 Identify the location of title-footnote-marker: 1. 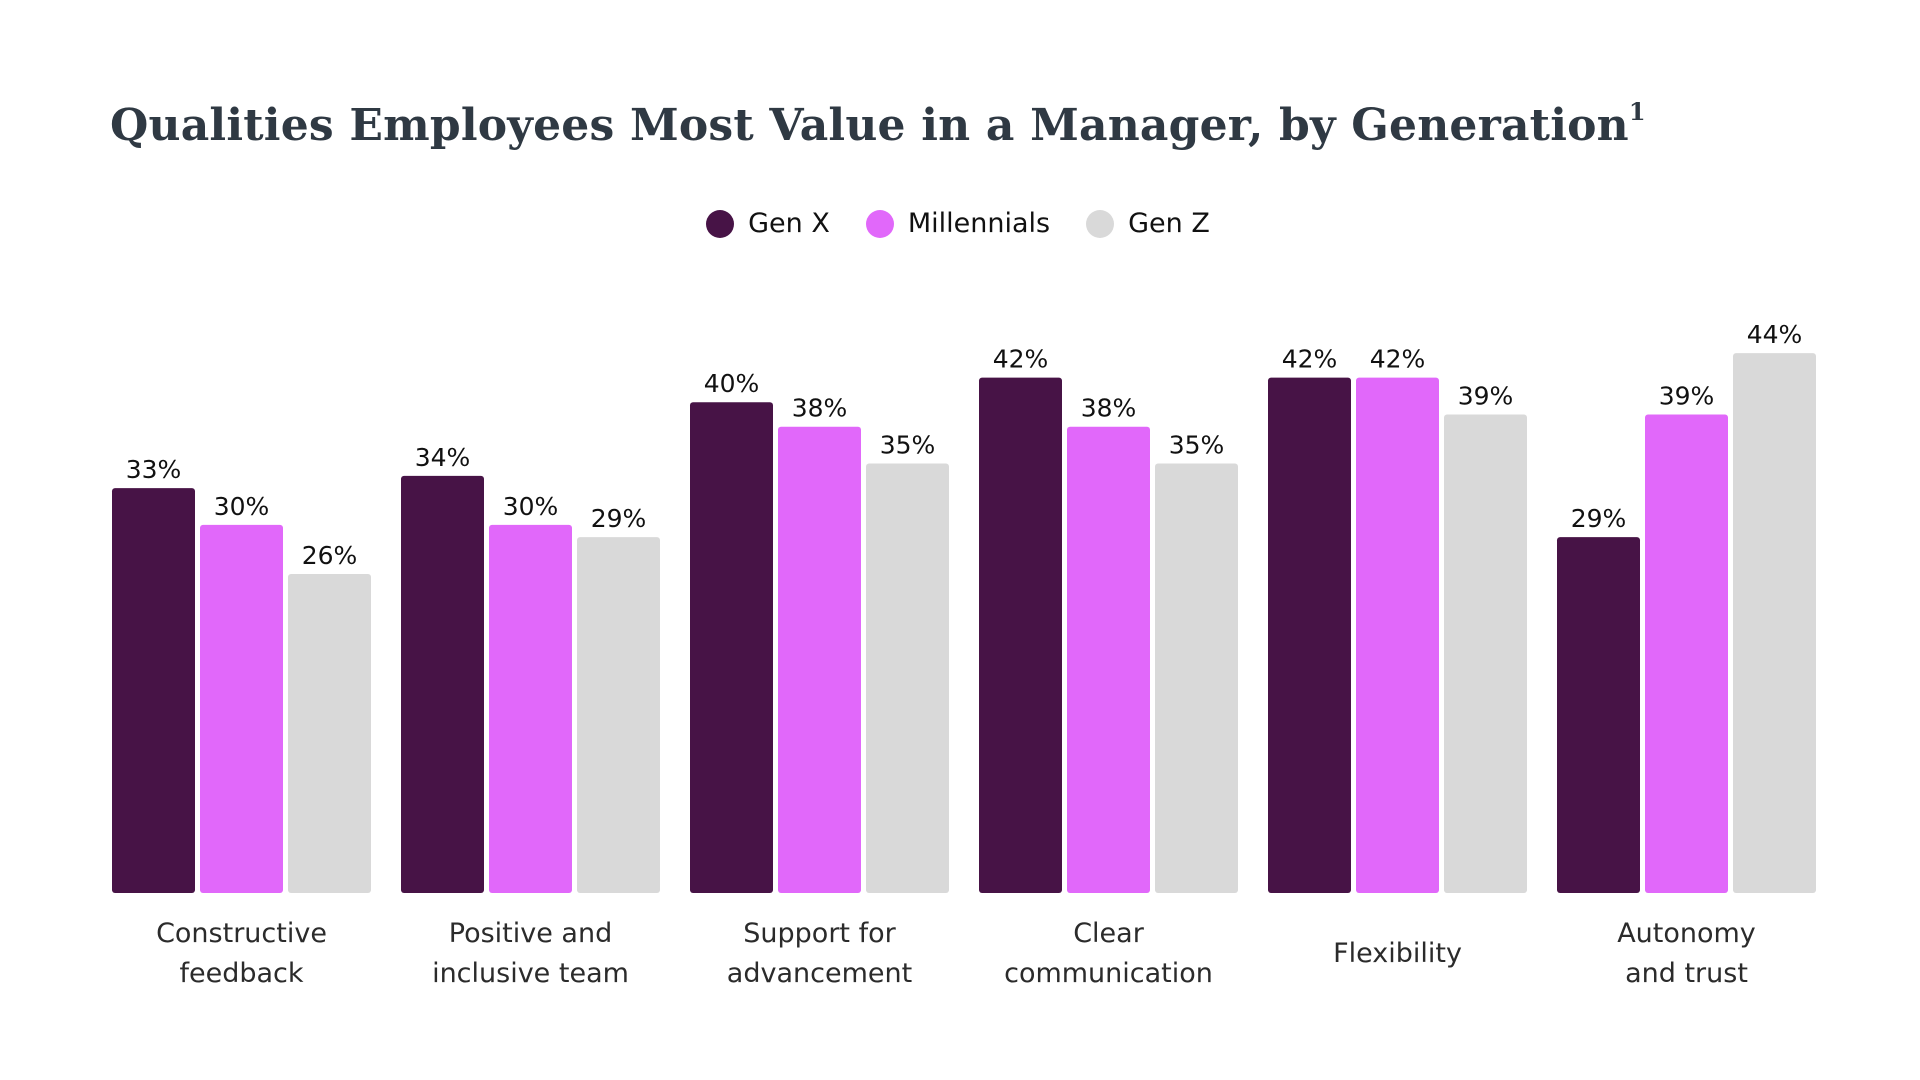
(1637, 112).